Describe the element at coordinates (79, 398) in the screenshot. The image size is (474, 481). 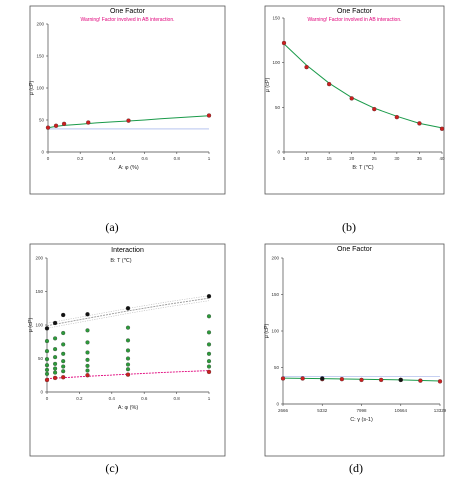
I see `x-tick-label: 0.2` at that location.